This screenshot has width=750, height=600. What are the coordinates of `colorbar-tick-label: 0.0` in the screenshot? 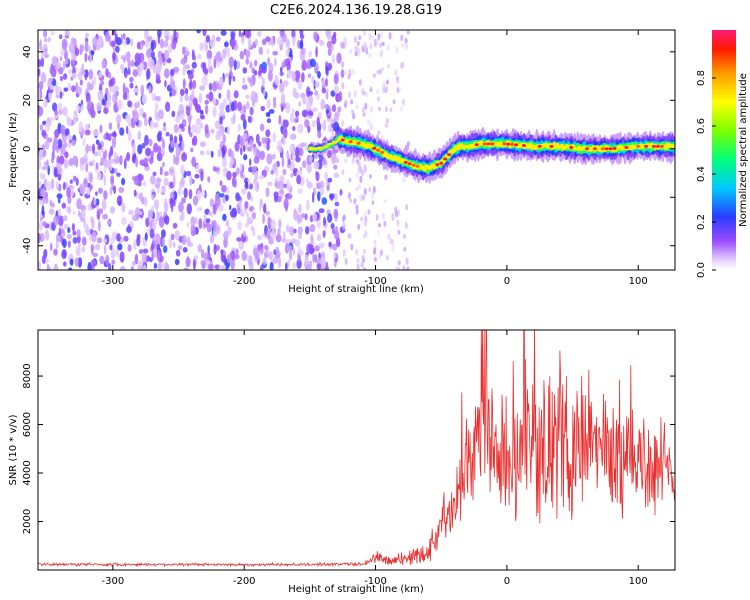 It's located at (701, 270).